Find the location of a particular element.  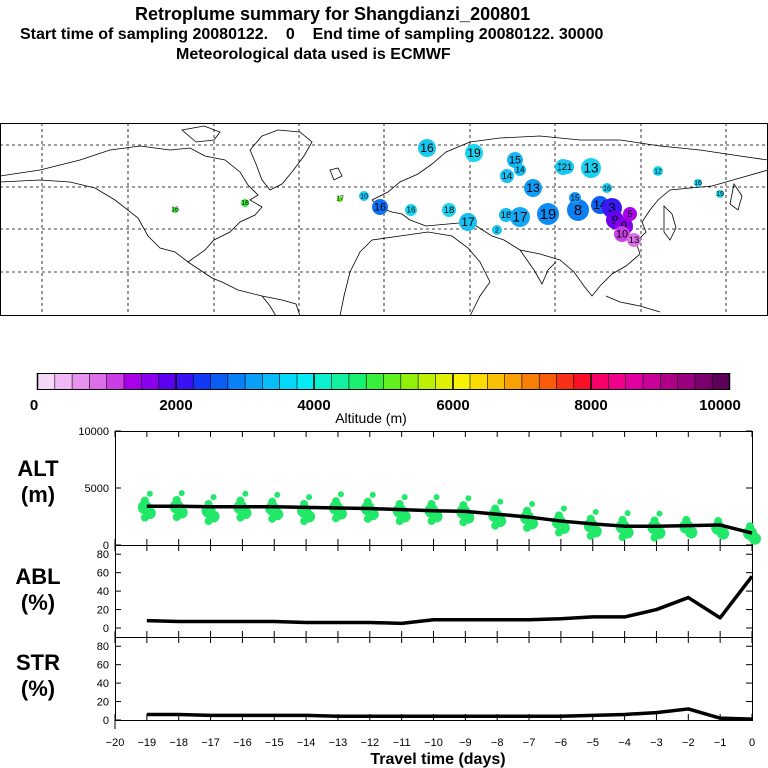

plume-marker-label: 12 is located at coordinates (658, 171).